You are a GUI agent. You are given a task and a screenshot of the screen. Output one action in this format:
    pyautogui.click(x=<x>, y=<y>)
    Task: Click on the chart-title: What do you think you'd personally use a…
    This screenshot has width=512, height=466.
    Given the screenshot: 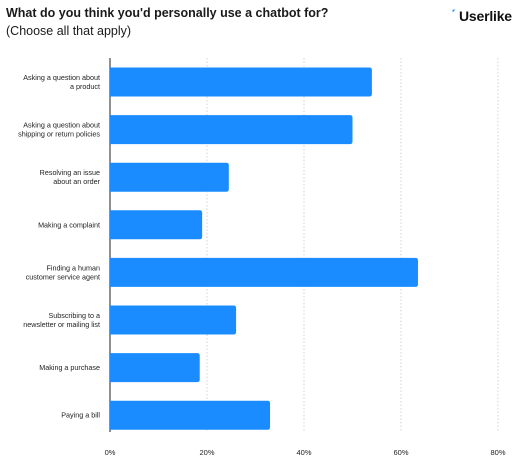 What is the action you would take?
    pyautogui.click(x=167, y=13)
    